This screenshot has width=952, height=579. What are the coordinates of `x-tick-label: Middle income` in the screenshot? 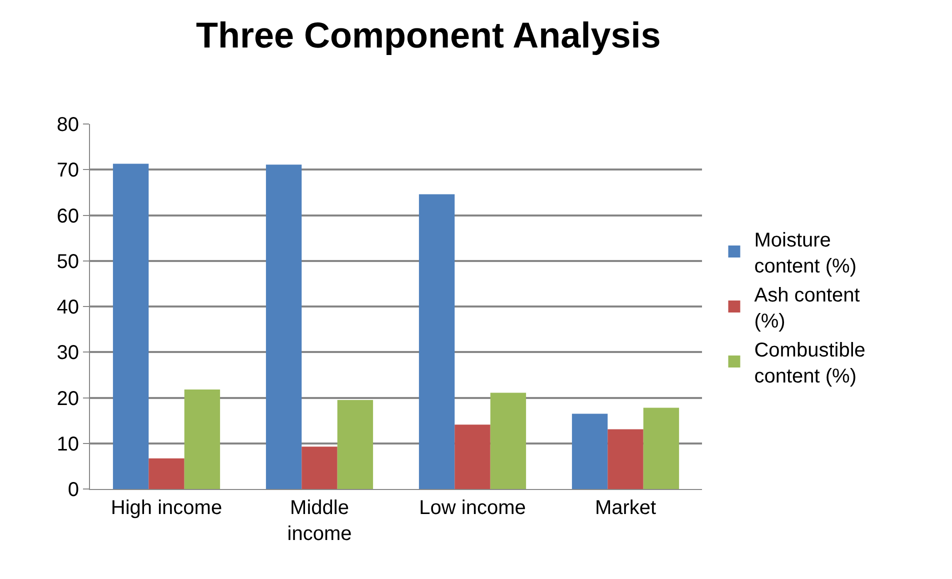 It's located at (319, 521).